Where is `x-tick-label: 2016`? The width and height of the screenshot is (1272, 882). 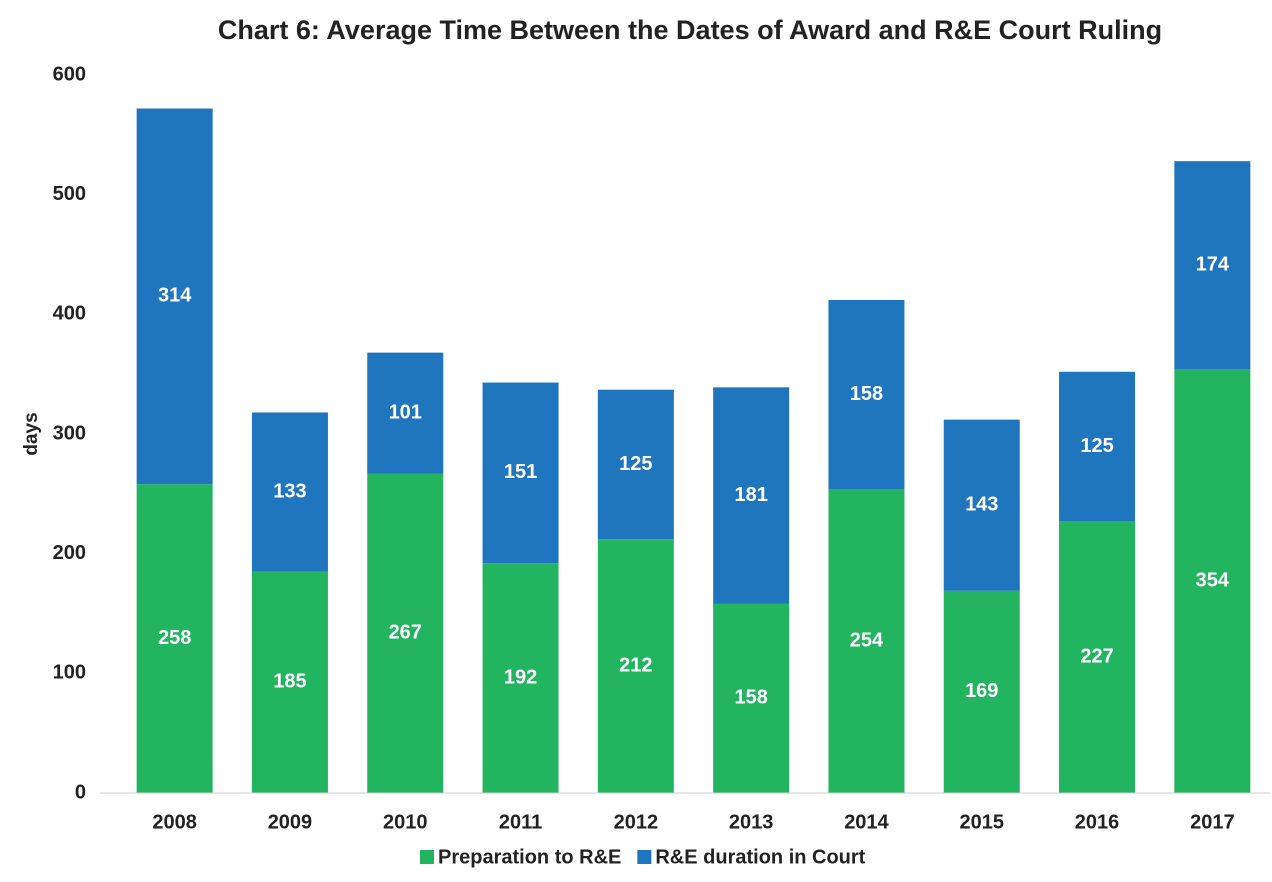 x-tick-label: 2016 is located at coordinates (1097, 822).